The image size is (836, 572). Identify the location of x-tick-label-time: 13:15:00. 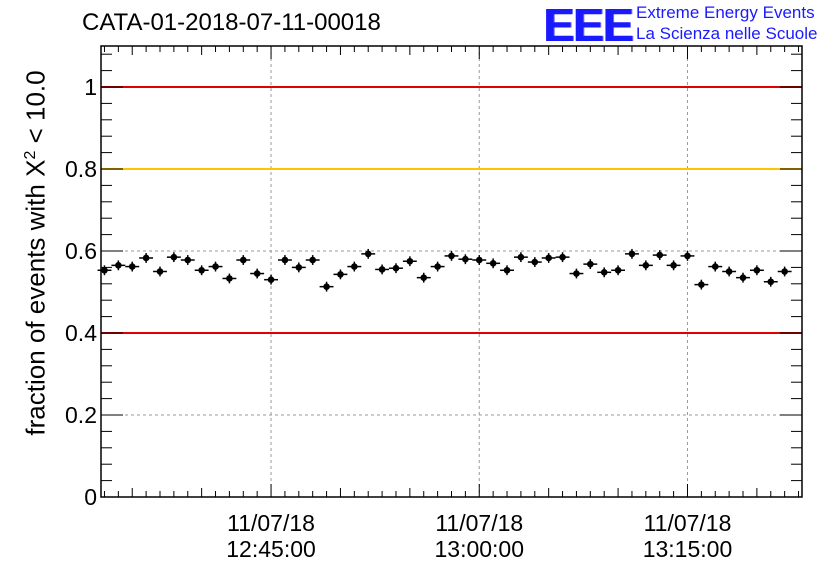
(688, 549).